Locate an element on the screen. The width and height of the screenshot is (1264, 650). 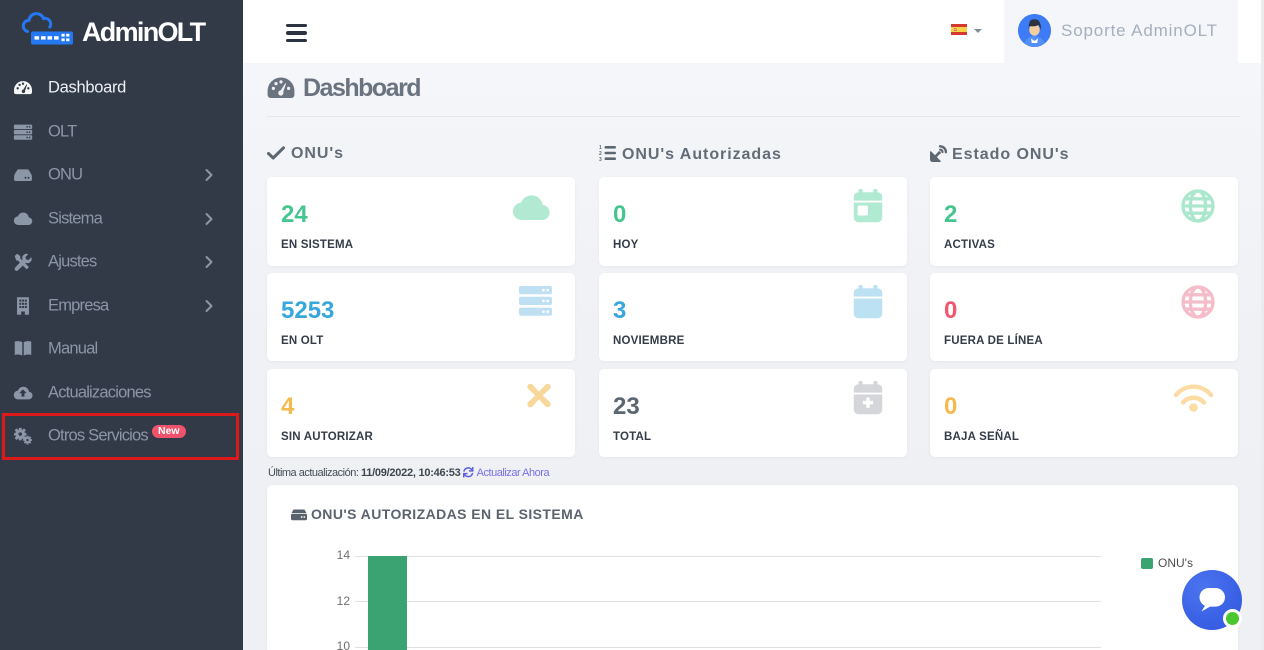
svg-text: 3 is located at coordinates (600, 159).